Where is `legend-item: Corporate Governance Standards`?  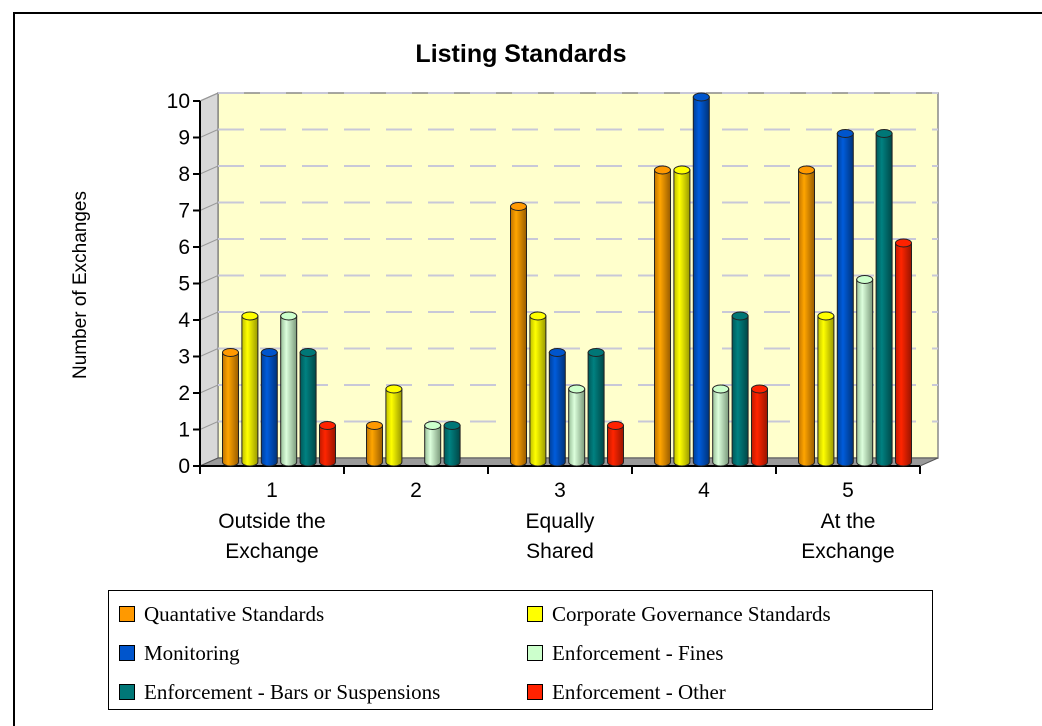 legend-item: Corporate Governance Standards is located at coordinates (679, 614).